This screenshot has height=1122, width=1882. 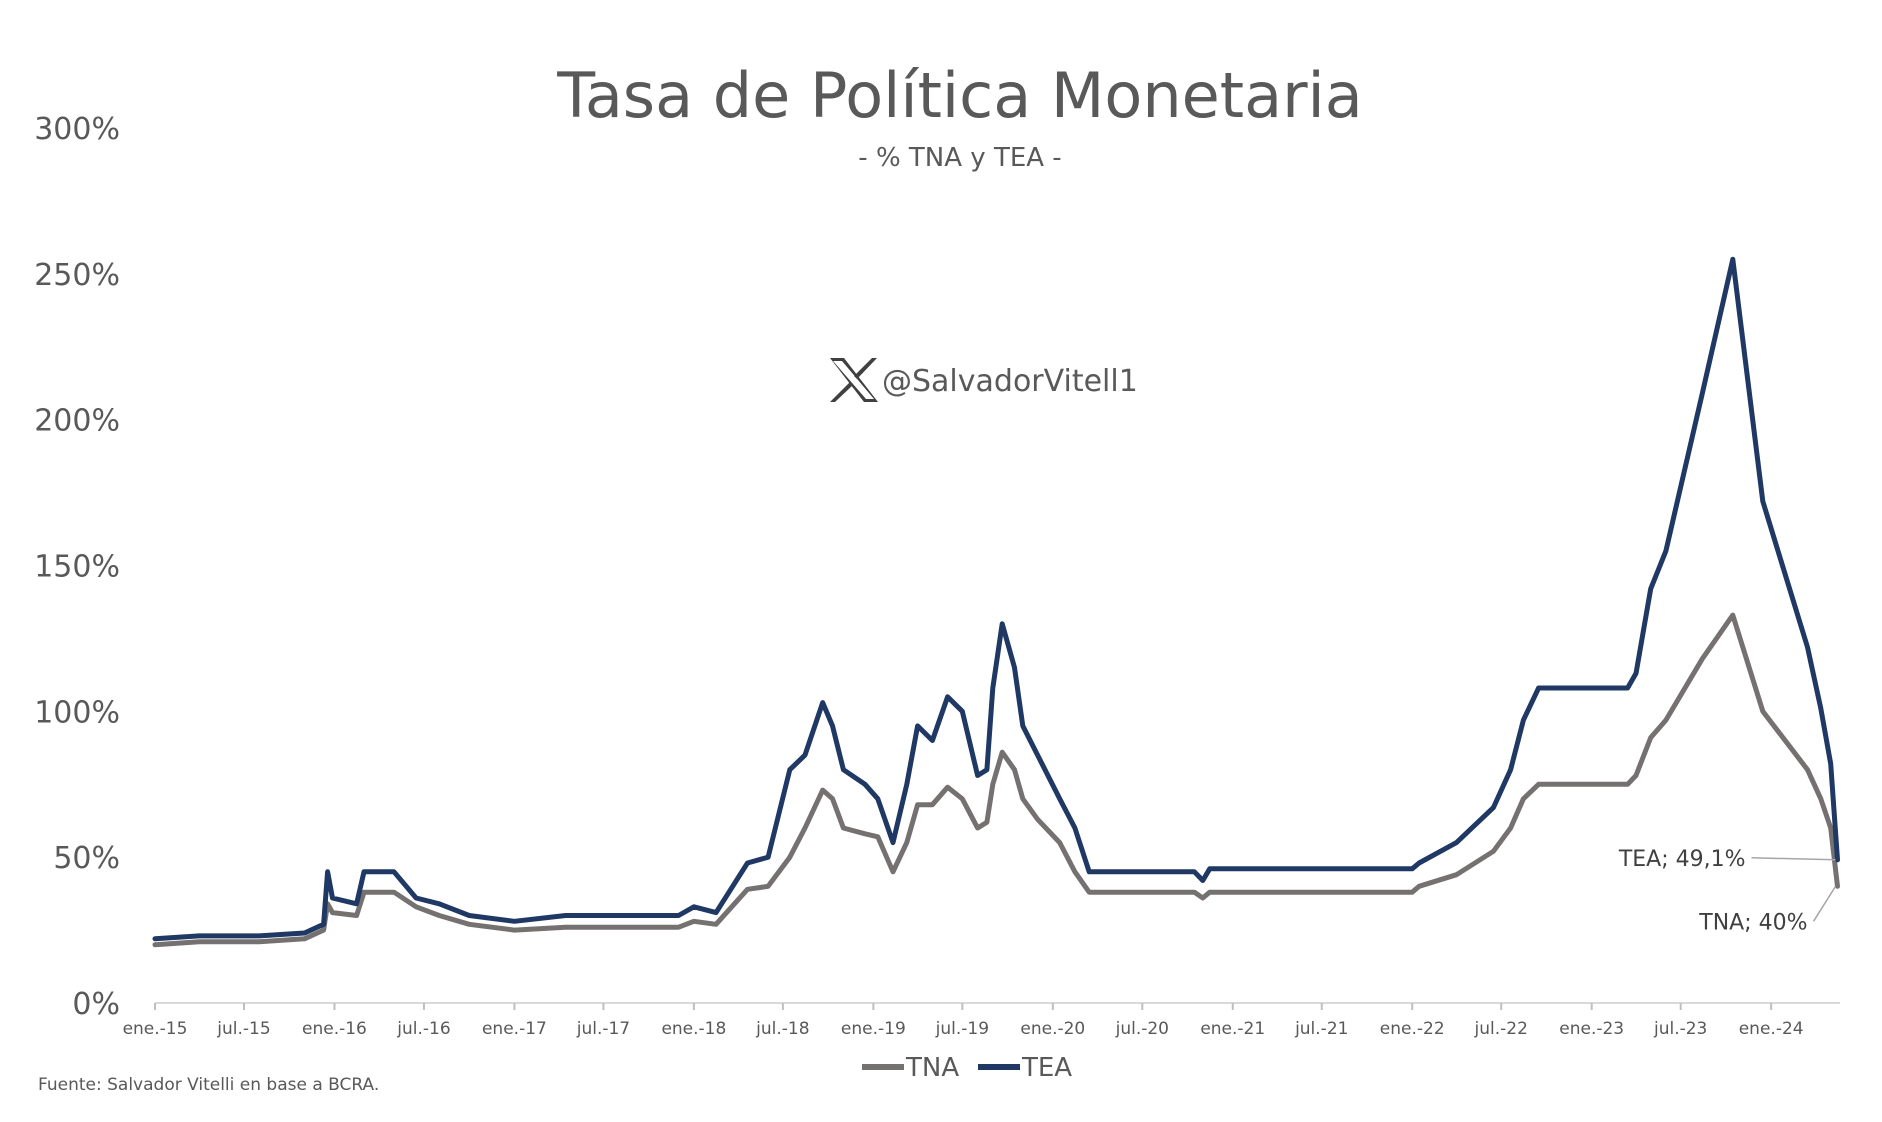 What do you see at coordinates (86, 858) in the screenshot?
I see `y-tick-label: 50%` at bounding box center [86, 858].